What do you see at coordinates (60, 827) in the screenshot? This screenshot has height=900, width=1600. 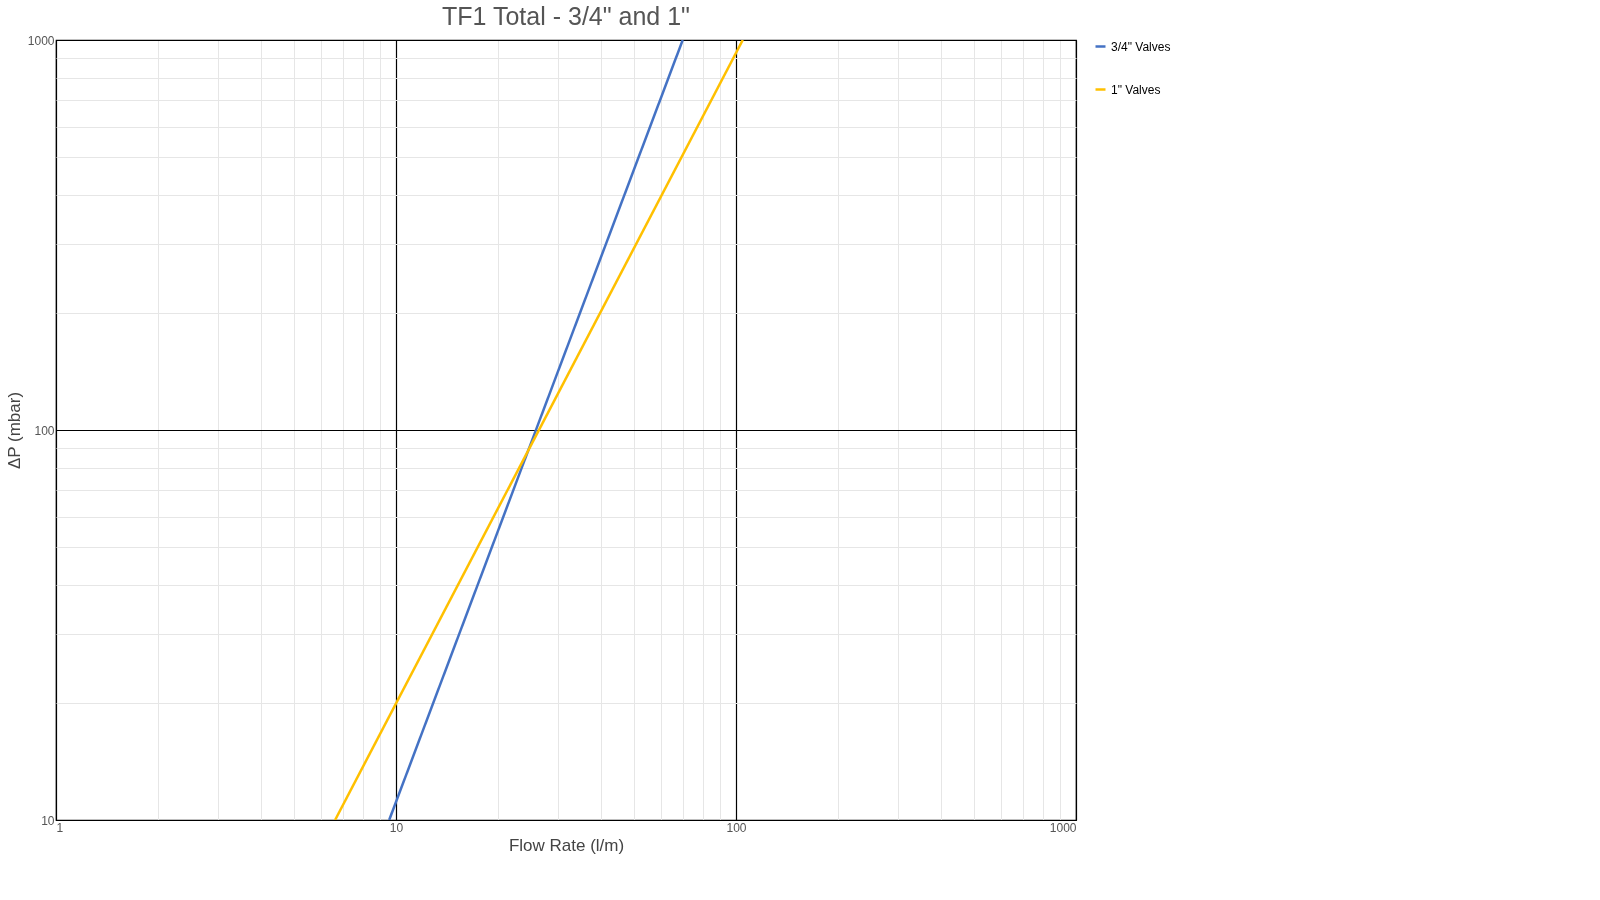 I see `x-tick-label: 1` at bounding box center [60, 827].